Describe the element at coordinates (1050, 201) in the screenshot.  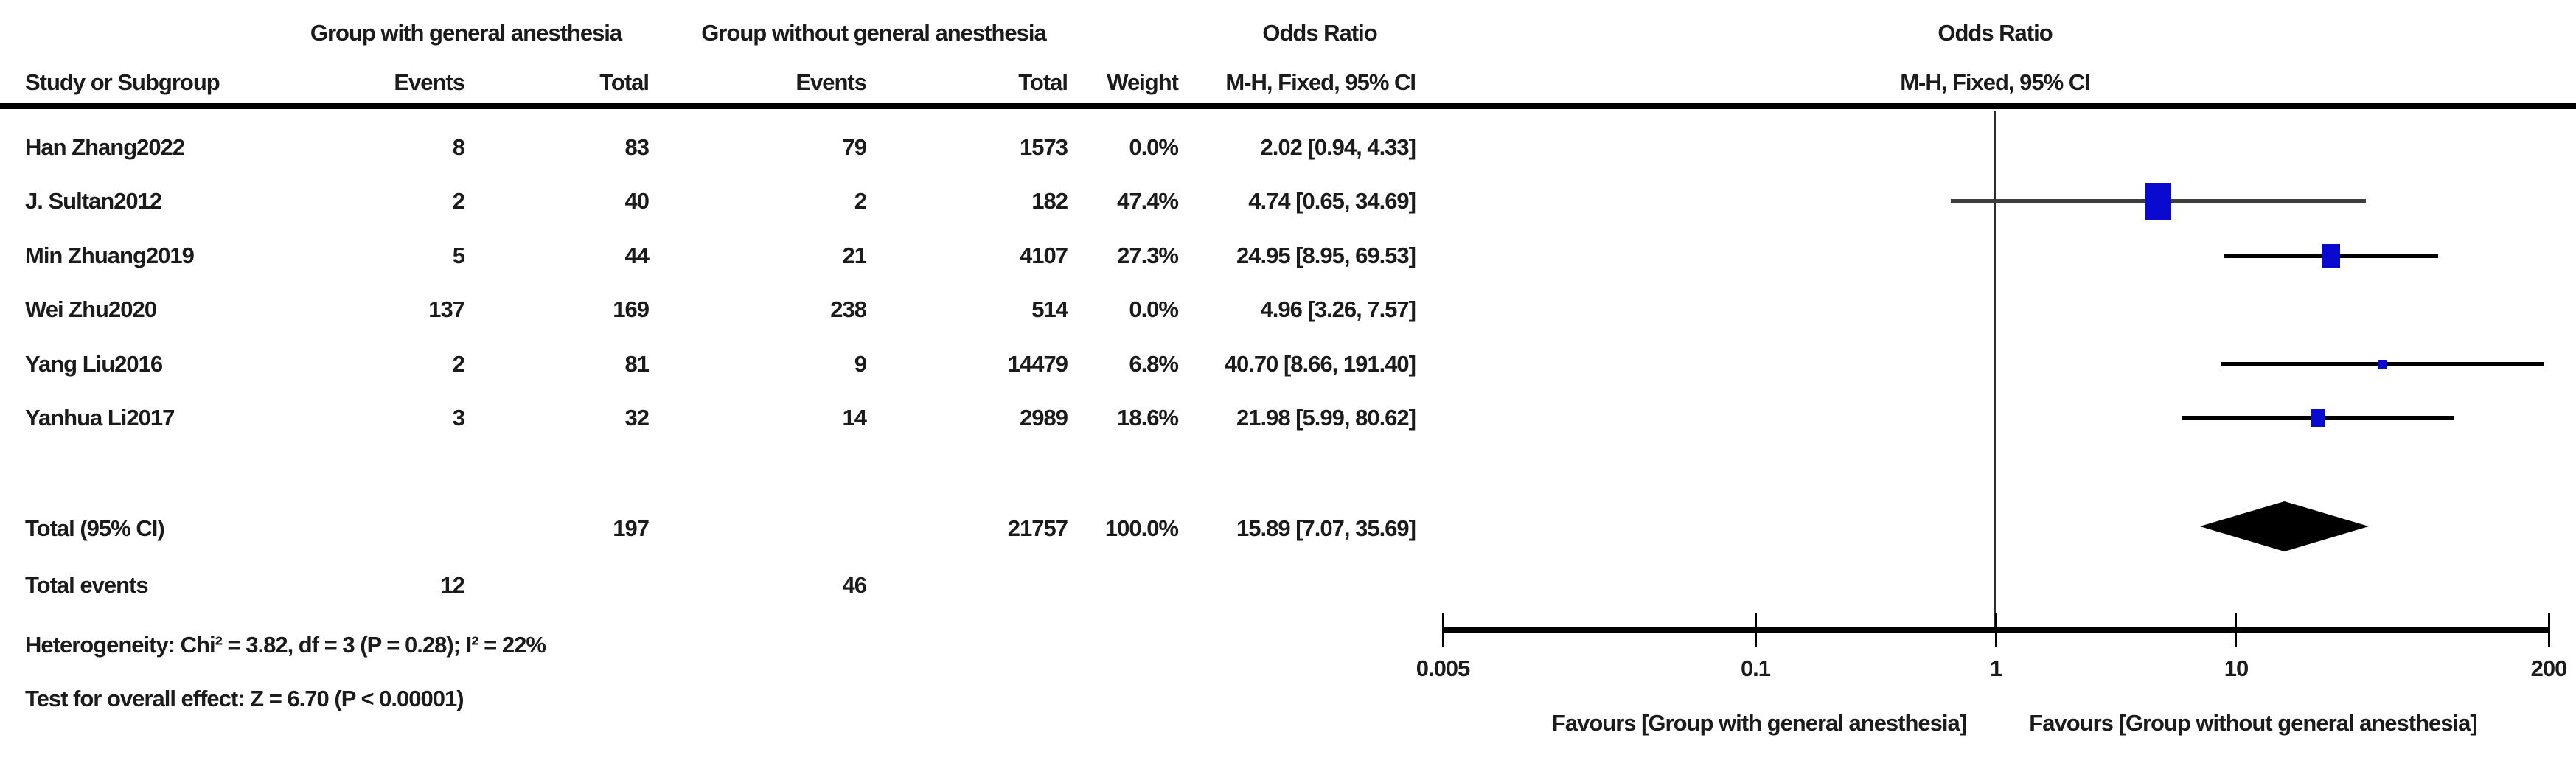
I see `total-nga: 182` at that location.